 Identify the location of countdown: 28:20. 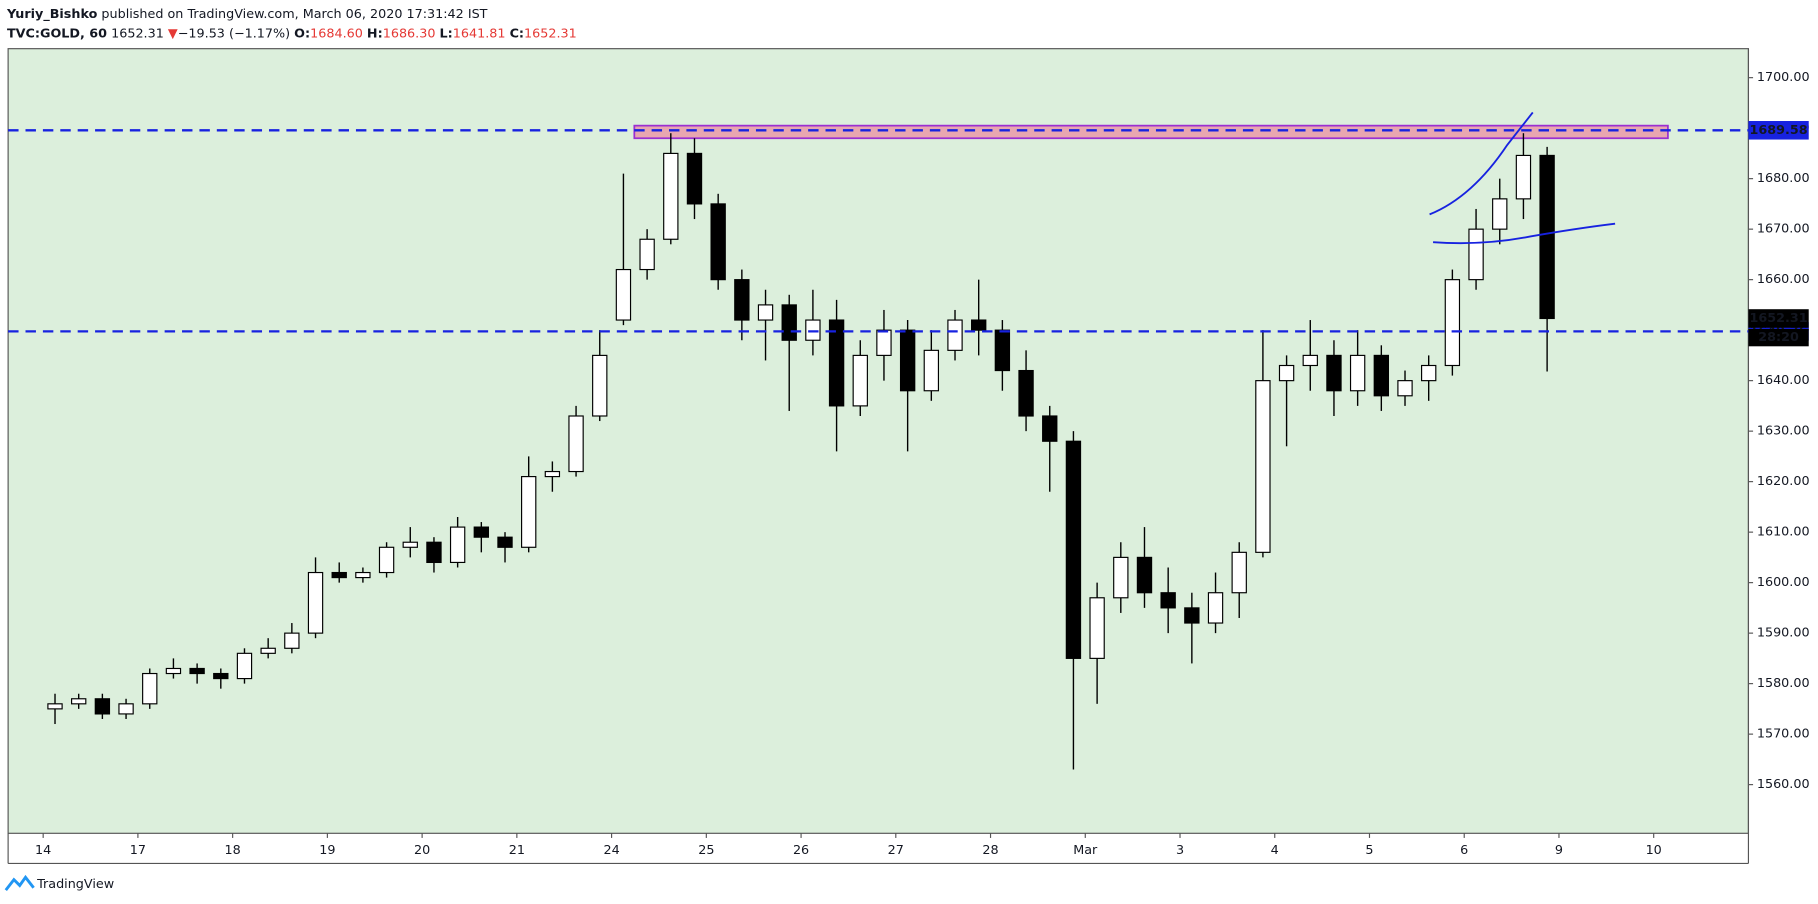
(1778, 337).